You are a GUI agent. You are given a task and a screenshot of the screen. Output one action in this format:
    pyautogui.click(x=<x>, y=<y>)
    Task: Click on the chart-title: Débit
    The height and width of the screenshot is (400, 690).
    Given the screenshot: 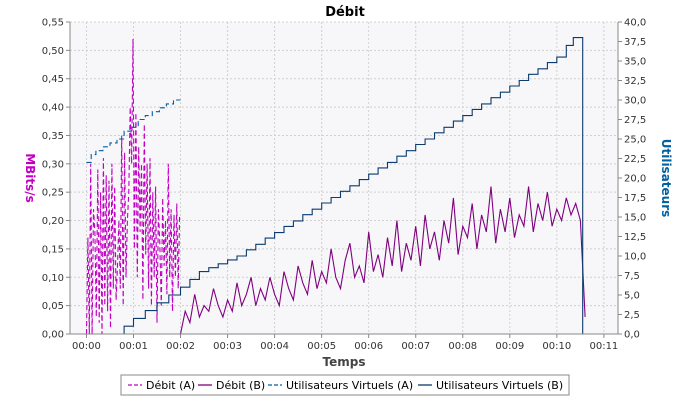 What is the action you would take?
    pyautogui.click(x=345, y=12)
    